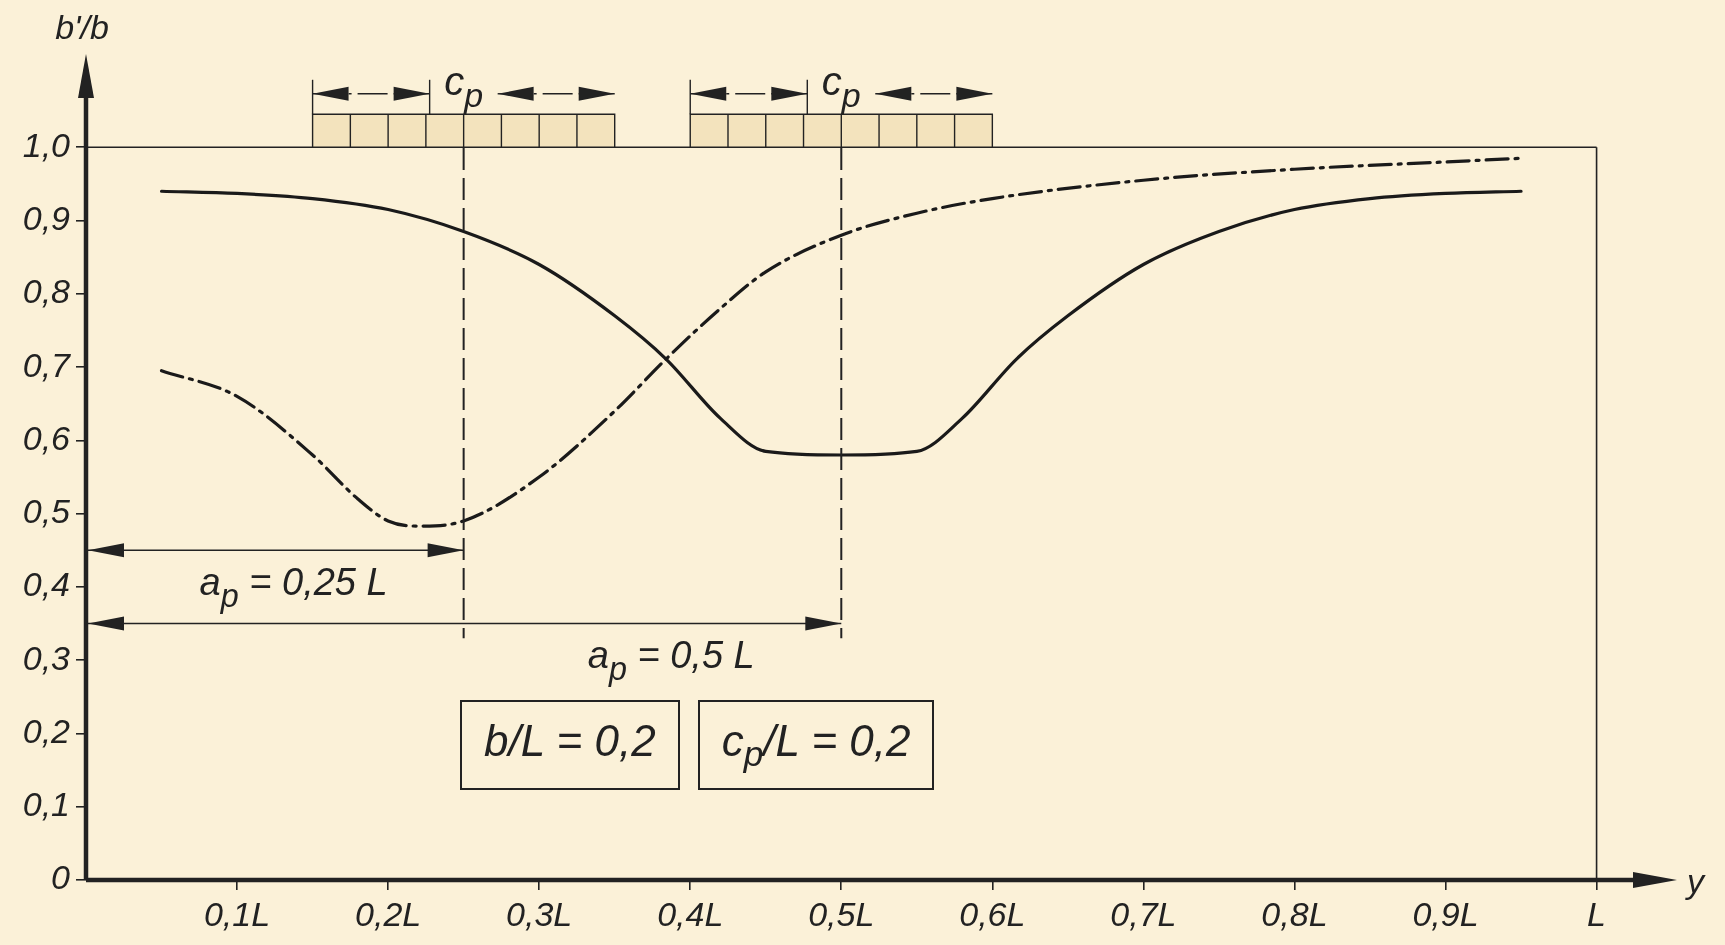 This screenshot has width=1725, height=945. Describe the element at coordinates (816, 745) in the screenshot. I see `annotation: c$_{p}$/L = 0,2` at that location.